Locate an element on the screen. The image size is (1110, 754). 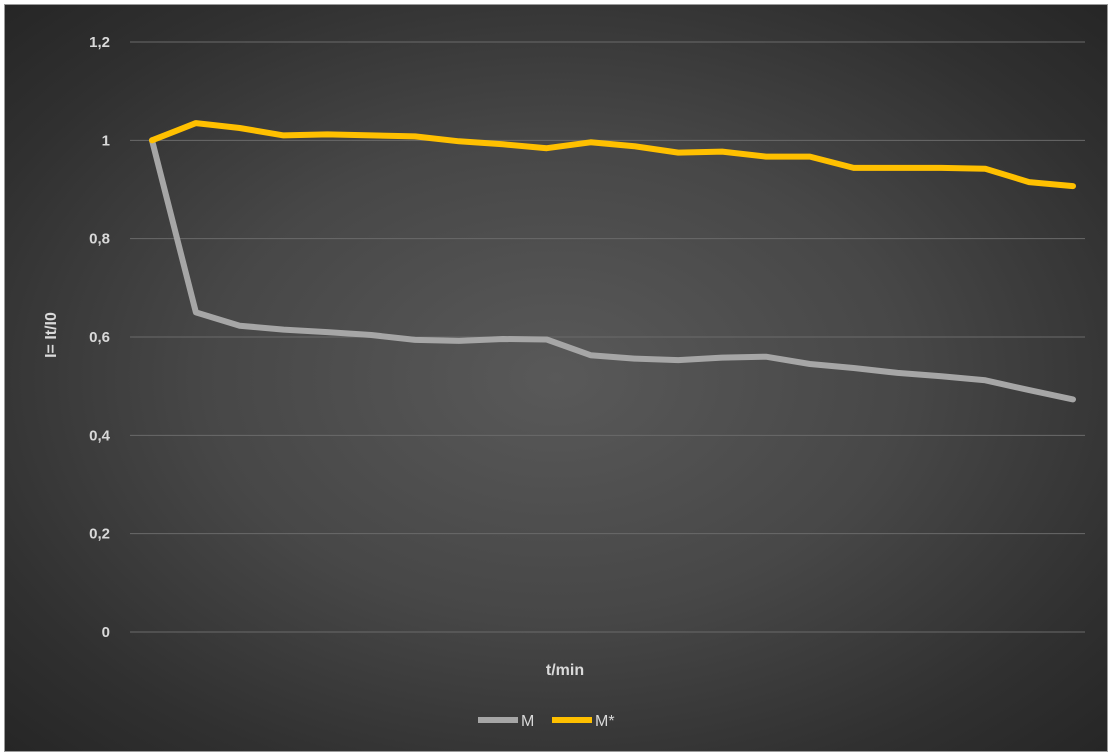
y-tick-label: 1 is located at coordinates (106, 140).